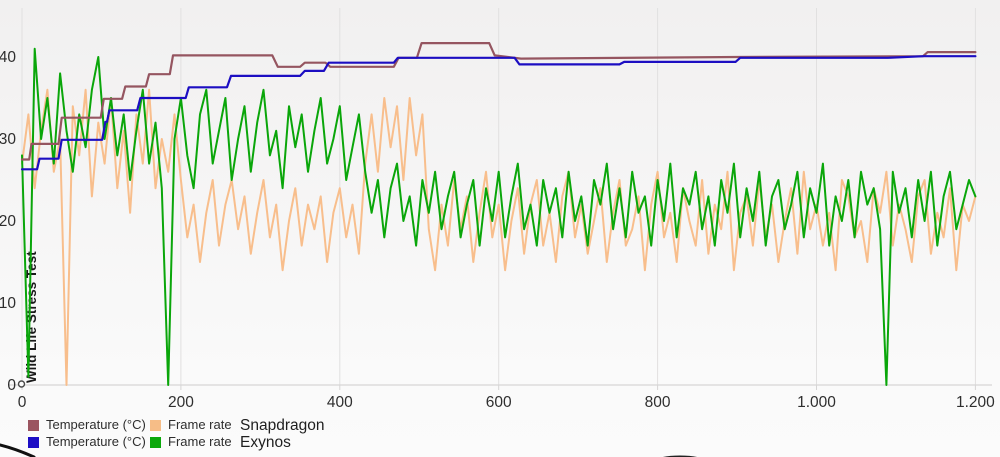  Describe the element at coordinates (33, 442) in the screenshot. I see `temperature-swatch-exynos` at that location.